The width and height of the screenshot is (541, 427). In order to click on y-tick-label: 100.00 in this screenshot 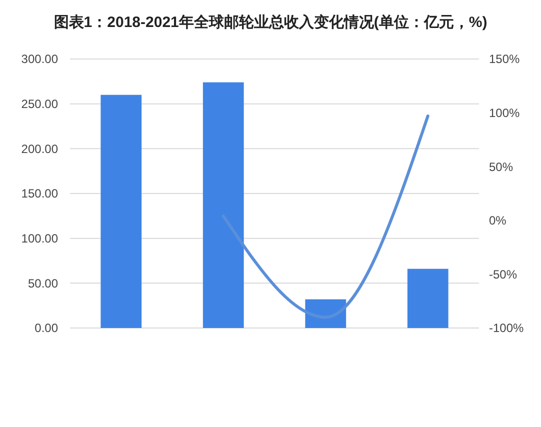, I will do `click(39, 239)`.